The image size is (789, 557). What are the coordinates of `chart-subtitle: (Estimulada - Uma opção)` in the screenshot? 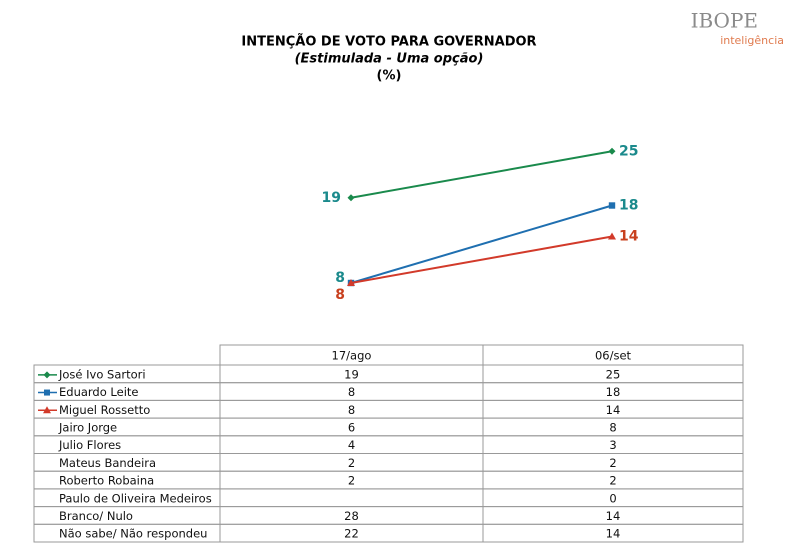 It's located at (389, 59).